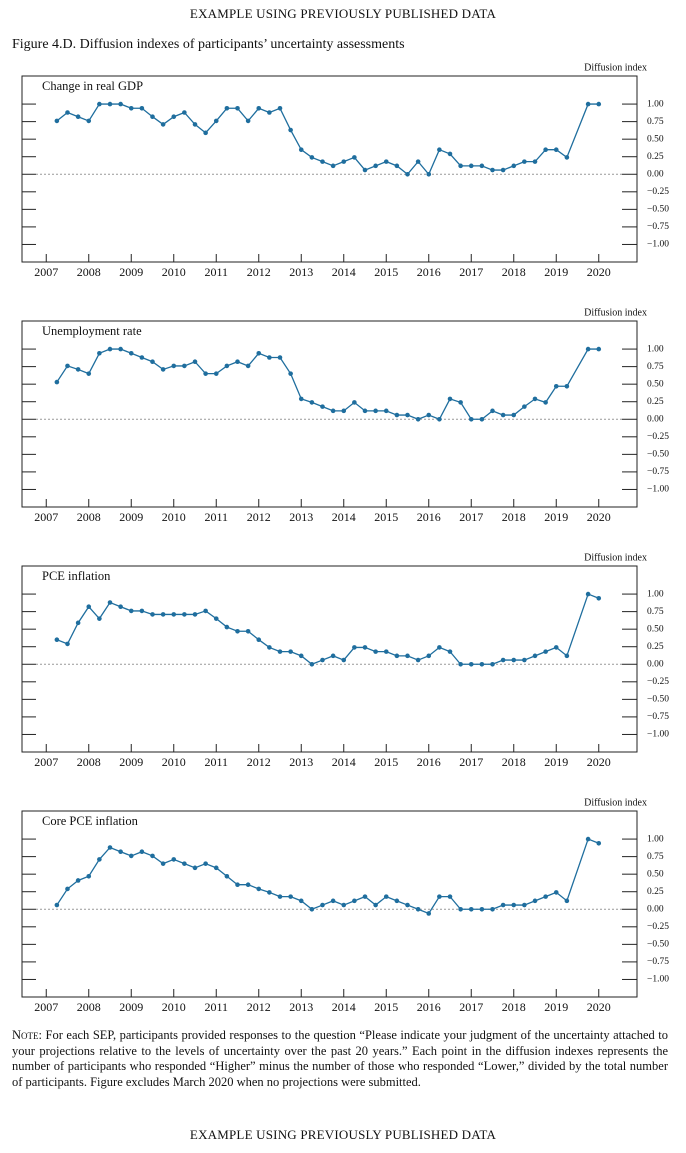 The width and height of the screenshot is (686, 1153). What do you see at coordinates (76, 576) in the screenshot?
I see `panel-title: PCE inflation` at bounding box center [76, 576].